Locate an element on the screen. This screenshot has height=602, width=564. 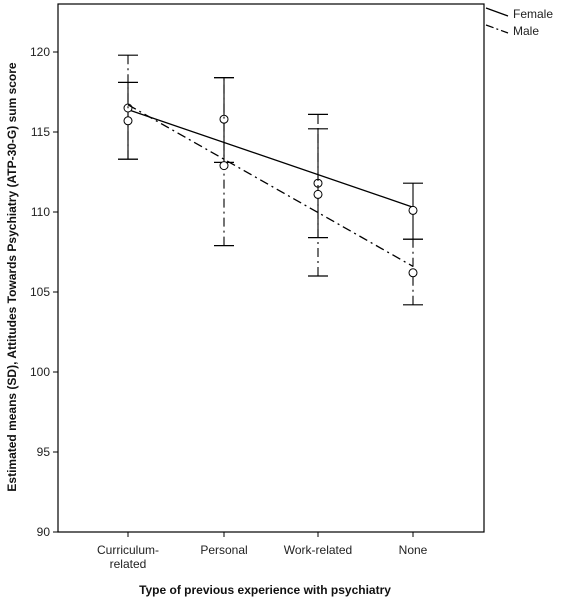
legend-symbol-female is located at coordinates (497, 12).